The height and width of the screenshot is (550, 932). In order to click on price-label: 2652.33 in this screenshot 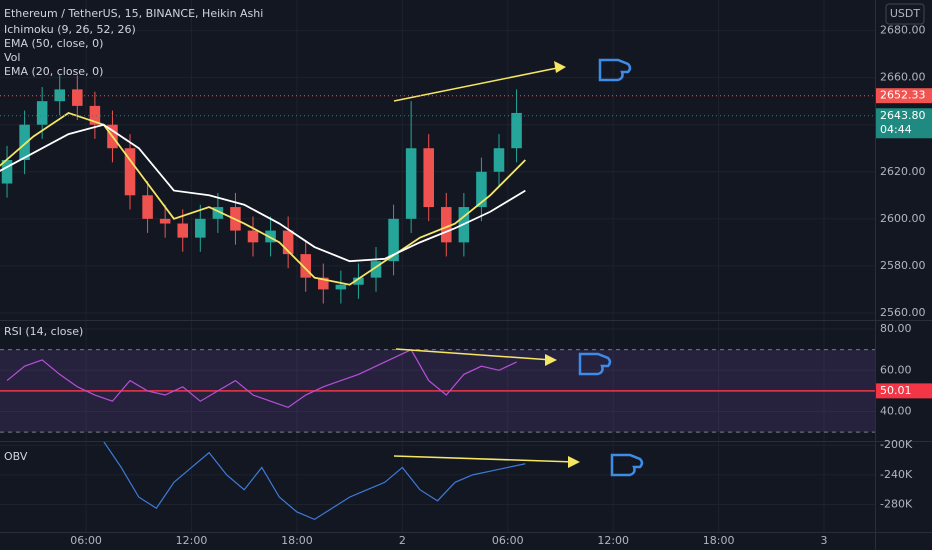, I will do `click(903, 95)`.